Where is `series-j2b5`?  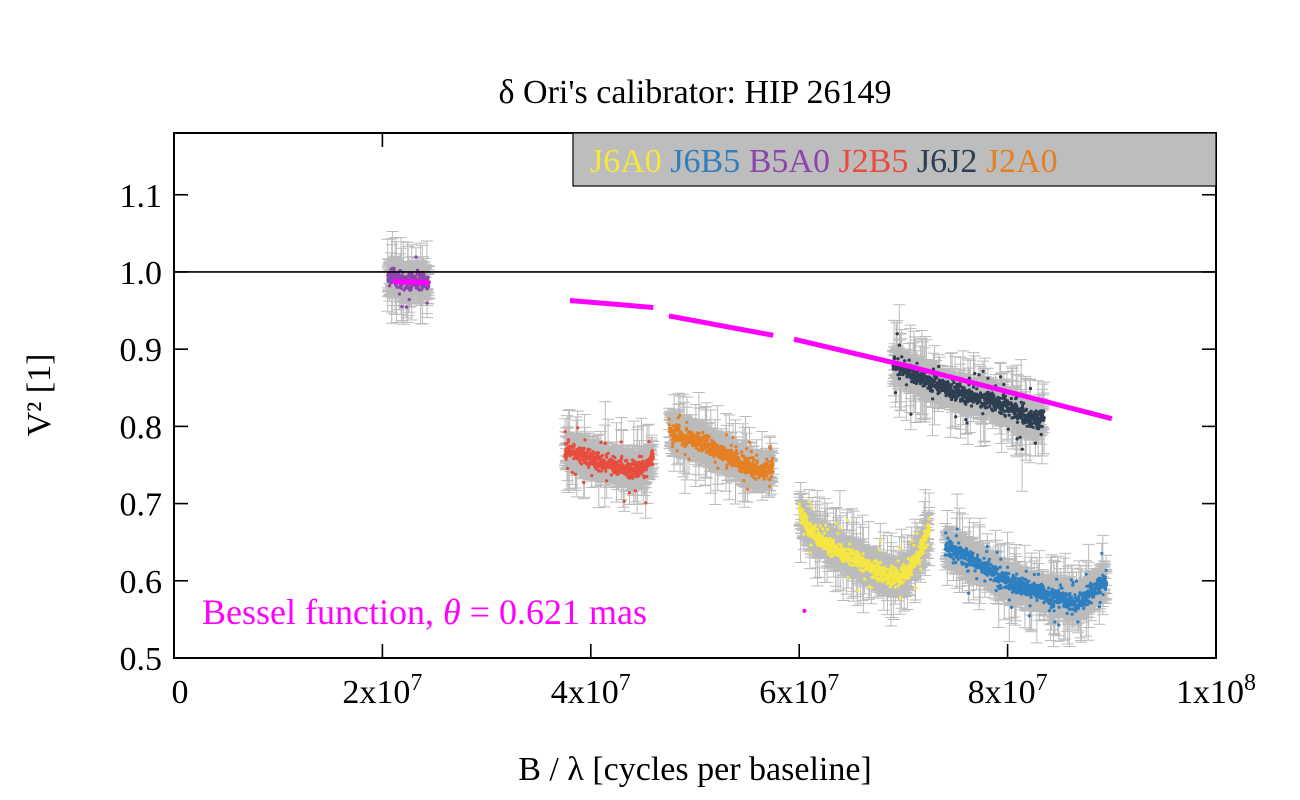 series-j2b5 is located at coordinates (609, 465).